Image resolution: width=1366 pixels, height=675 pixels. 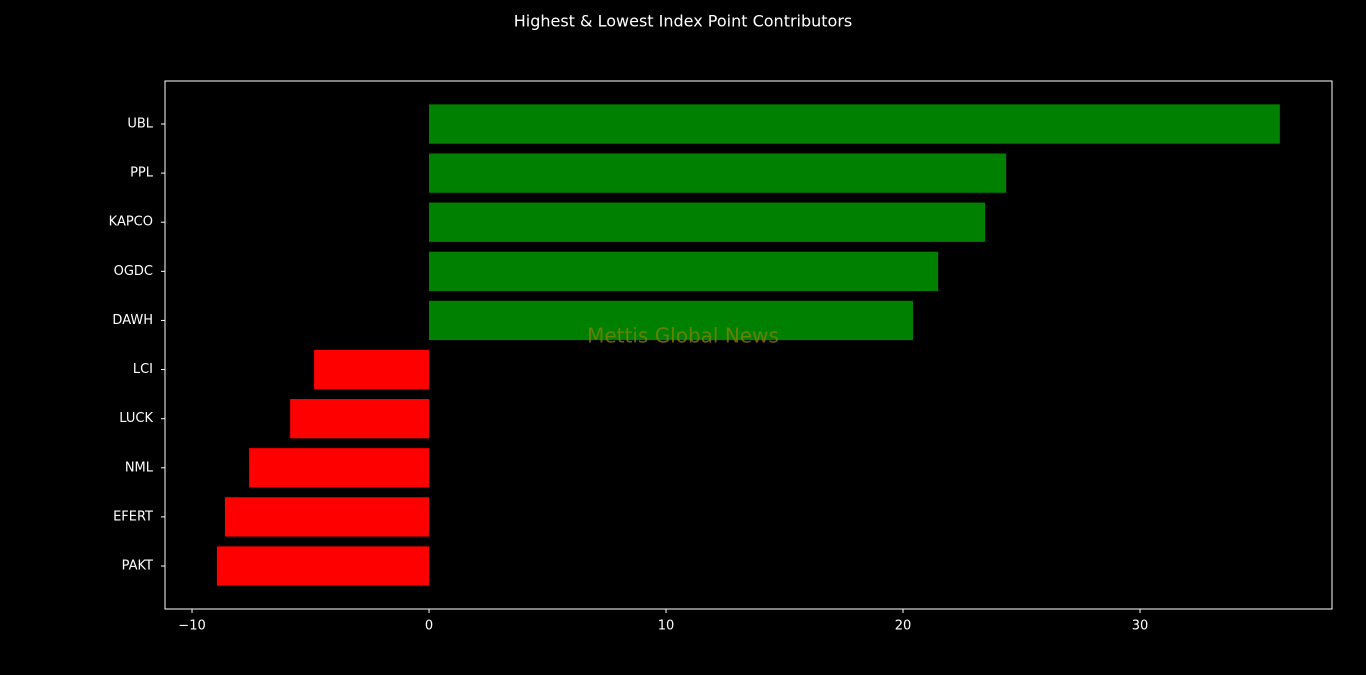 What do you see at coordinates (133, 271) in the screenshot?
I see `y-tick-label: OGDC` at bounding box center [133, 271].